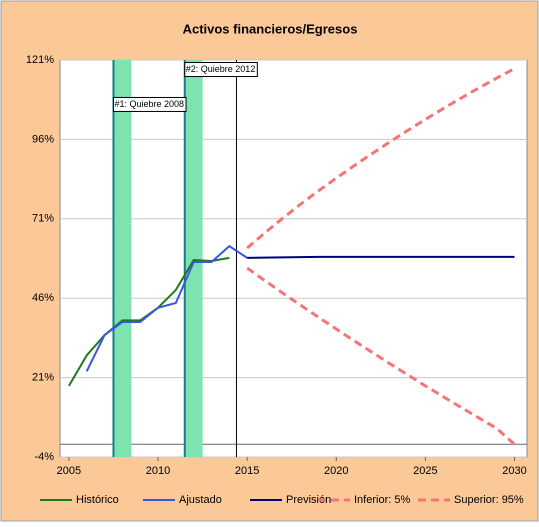 The image size is (539, 527). What do you see at coordinates (336, 471) in the screenshot?
I see `x-tick-label: 2020` at bounding box center [336, 471].